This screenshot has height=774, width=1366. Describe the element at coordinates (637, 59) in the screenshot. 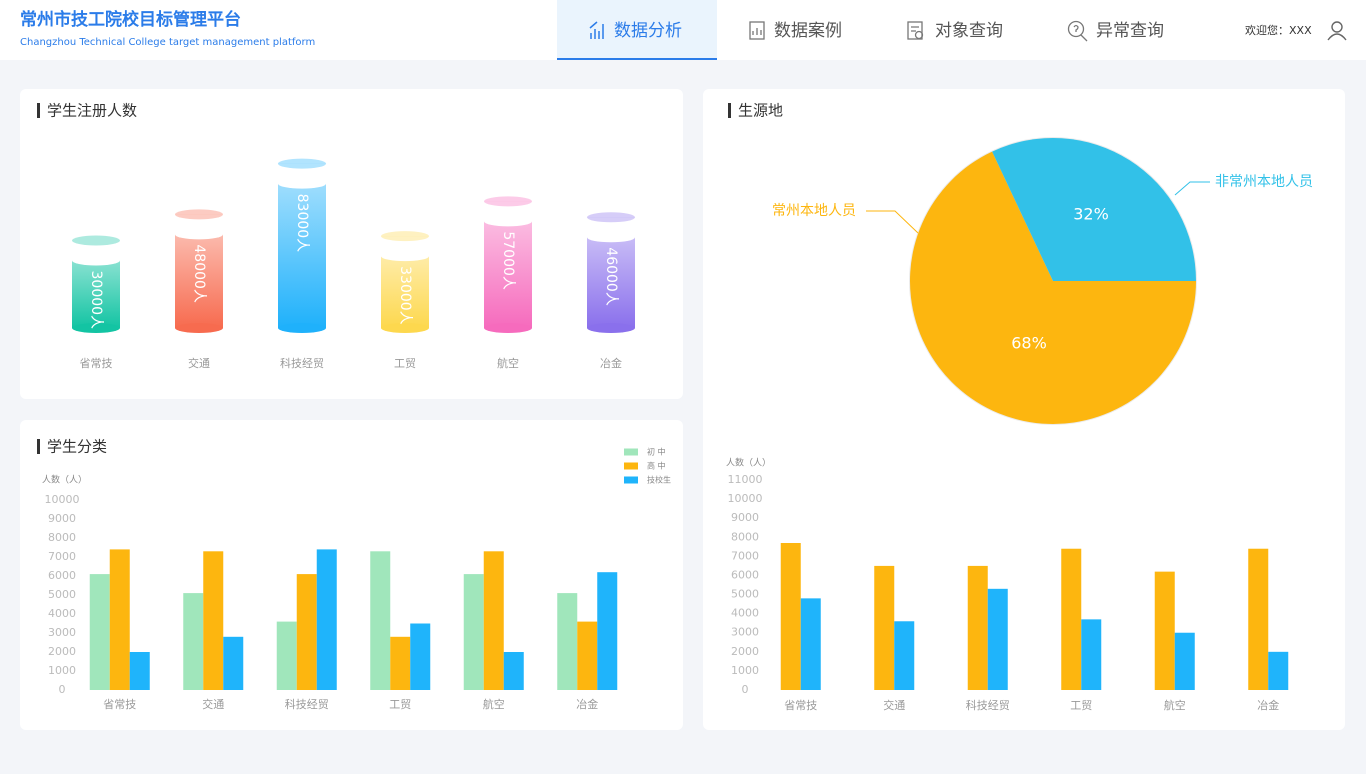

I see `active-tab-underline` at that location.